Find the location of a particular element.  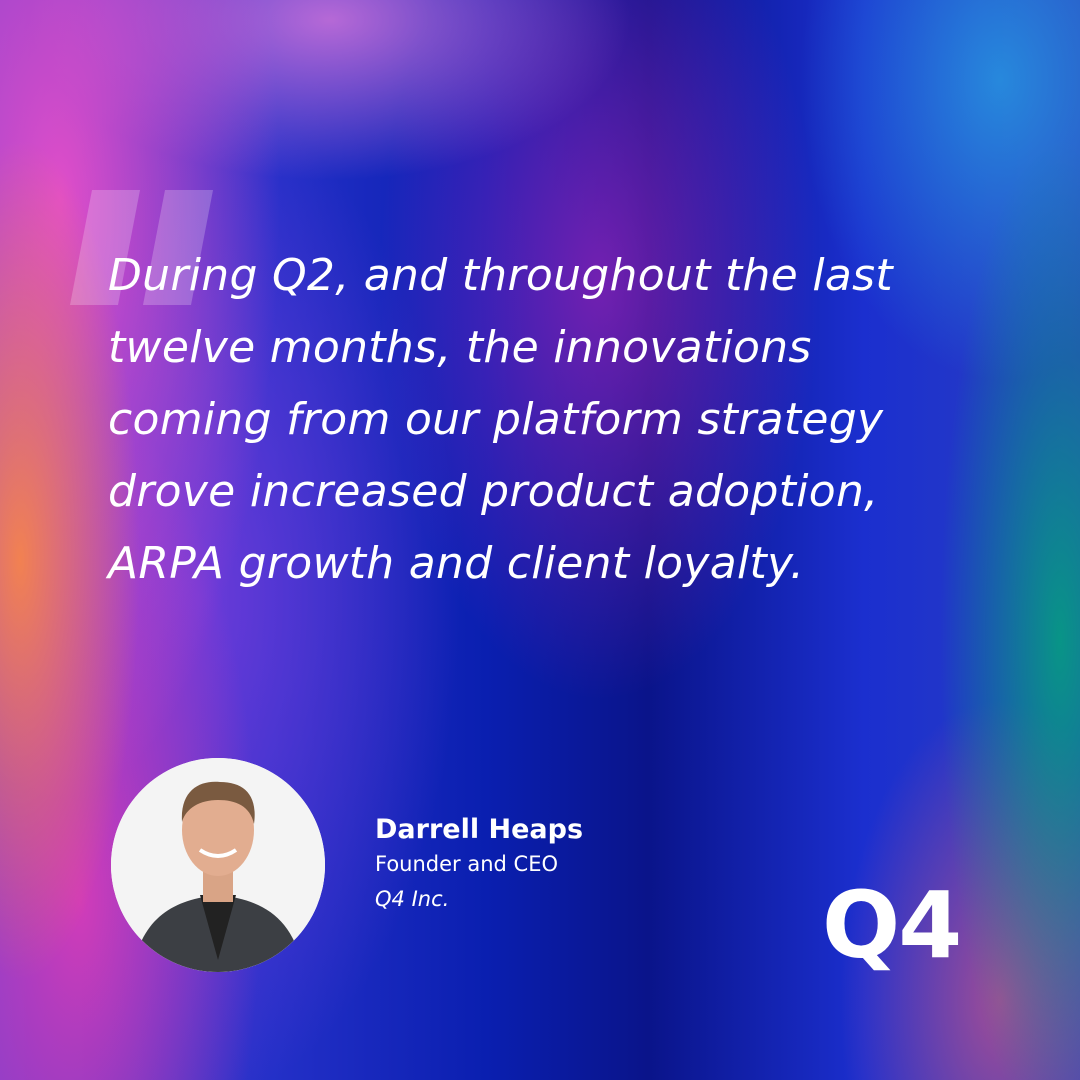

quote-line: coming from our platform strategy is located at coordinates (496, 419).